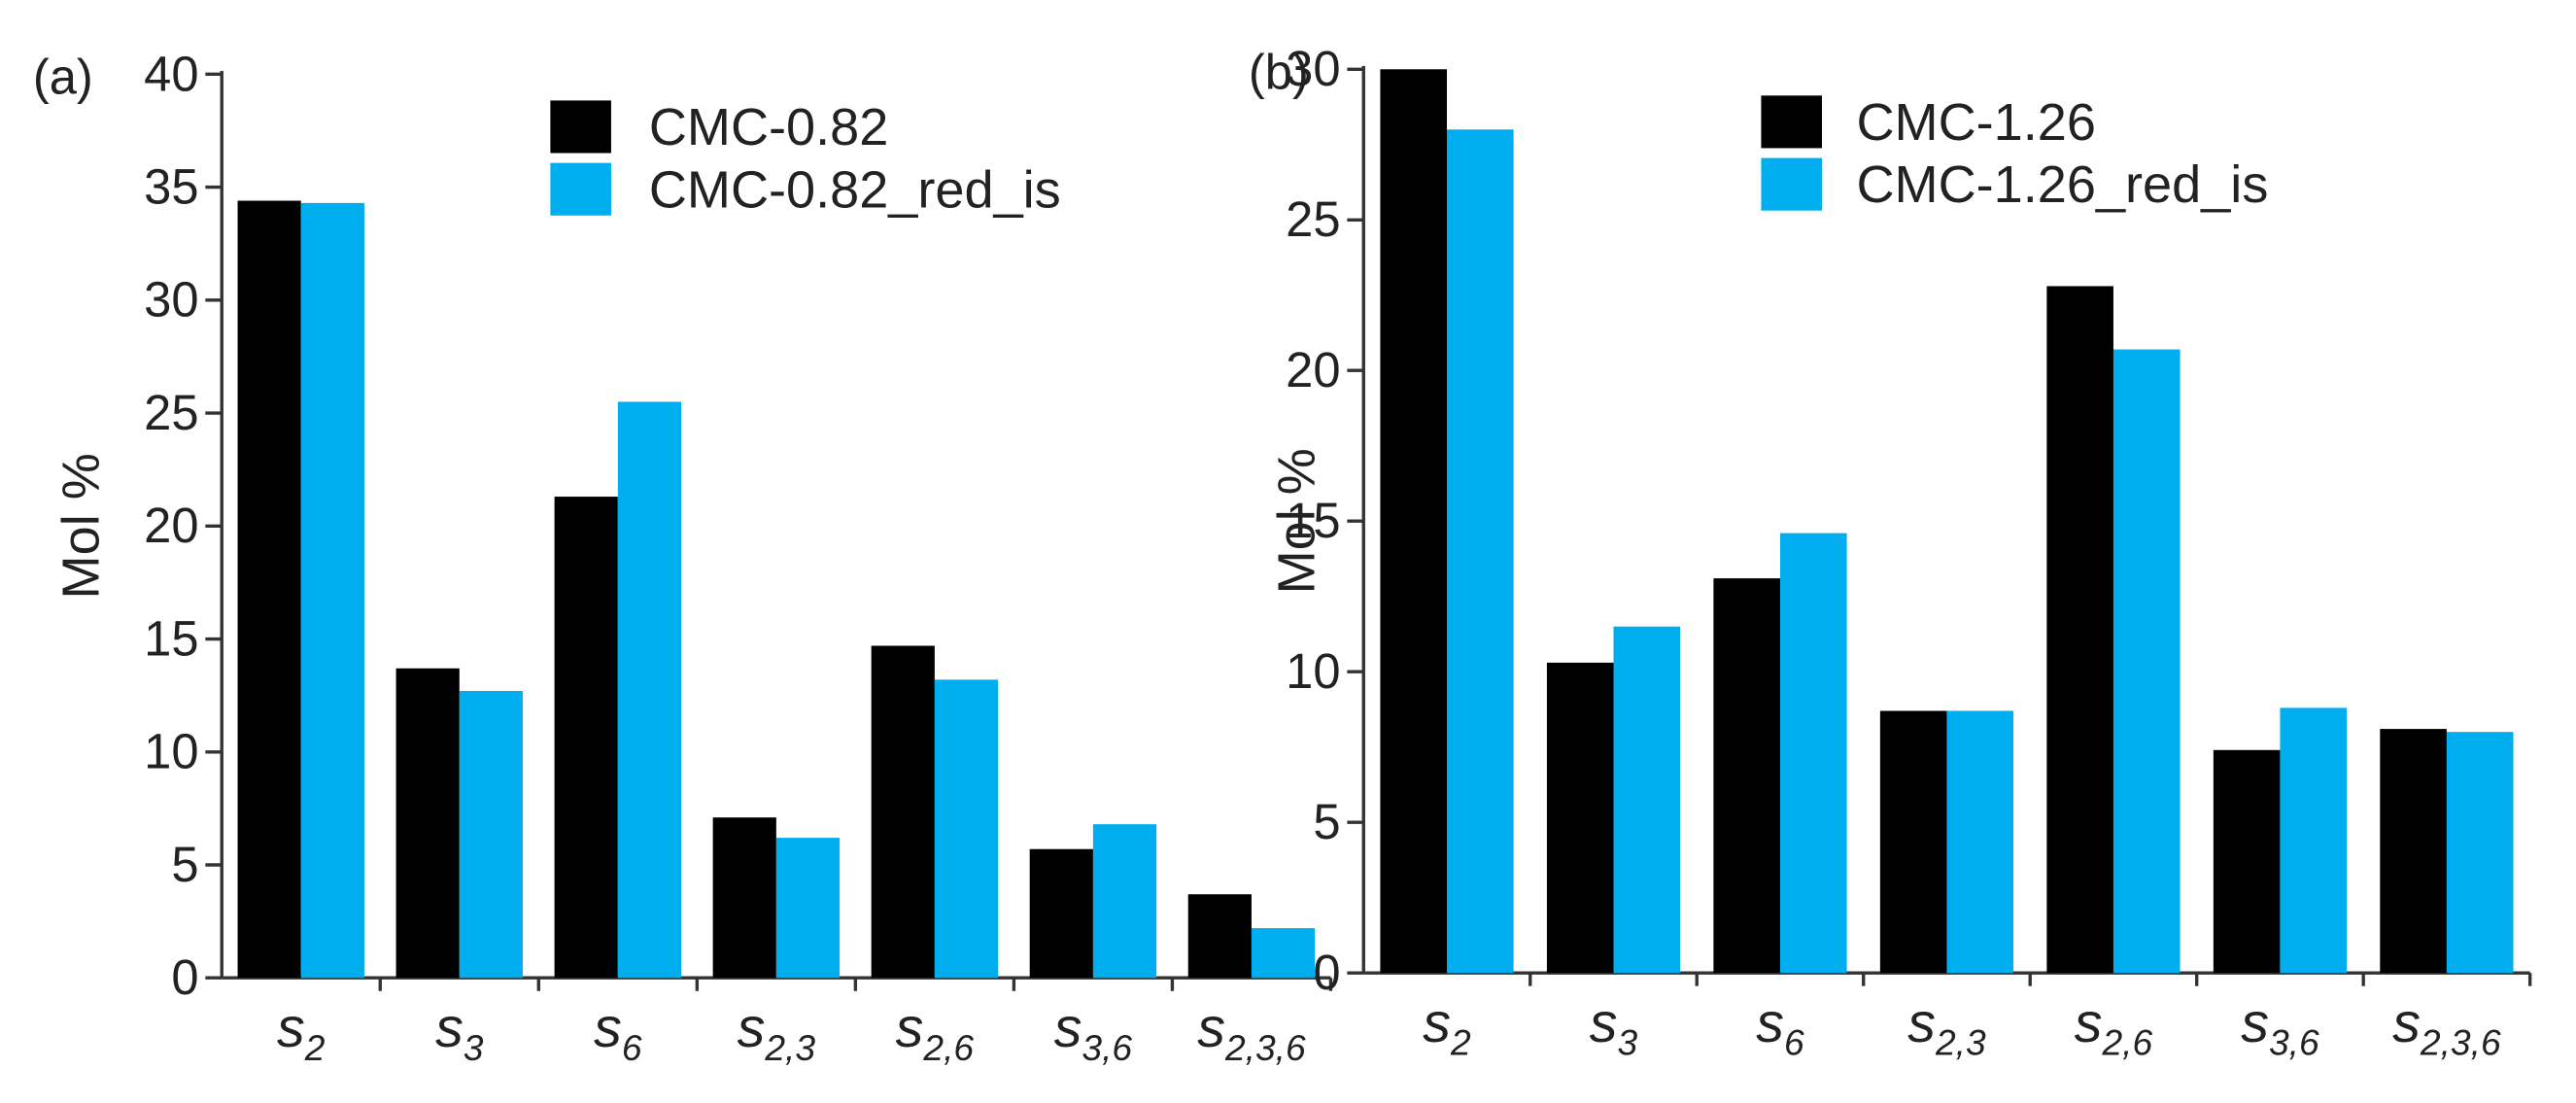 The height and width of the screenshot is (1103, 2576). Describe the element at coordinates (2062, 185) in the screenshot. I see `legend-label: CMC-1.26_red_is` at that location.